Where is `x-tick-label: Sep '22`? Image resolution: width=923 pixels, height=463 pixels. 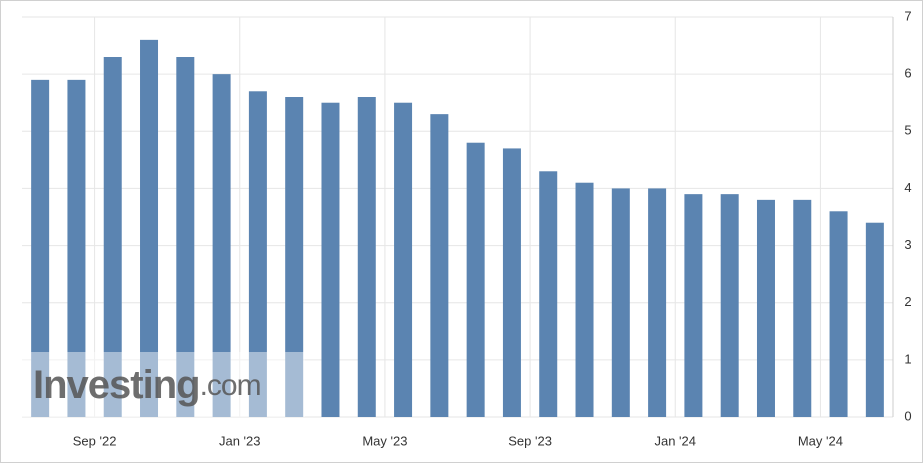
x-tick-label: Sep '22 is located at coordinates (95, 440).